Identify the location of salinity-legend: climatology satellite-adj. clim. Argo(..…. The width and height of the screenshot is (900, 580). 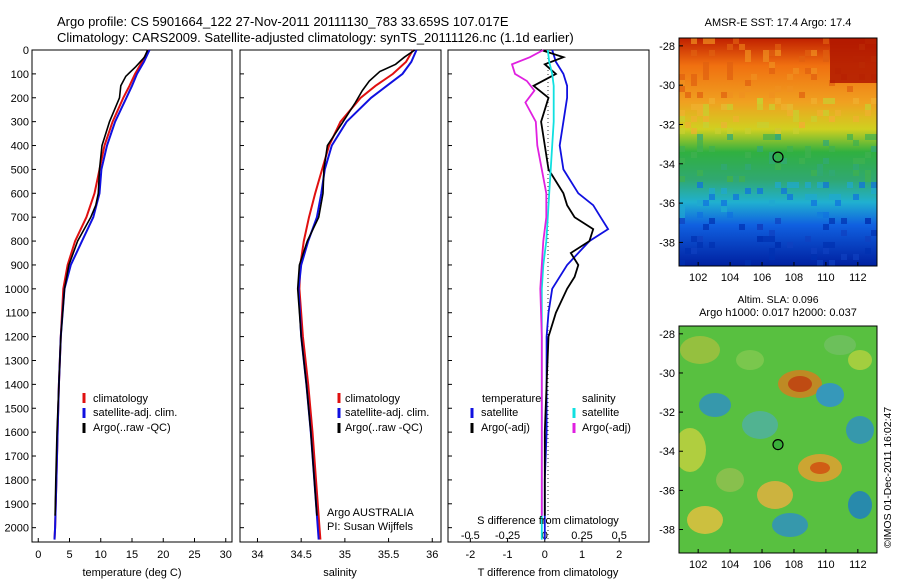
(383, 413).